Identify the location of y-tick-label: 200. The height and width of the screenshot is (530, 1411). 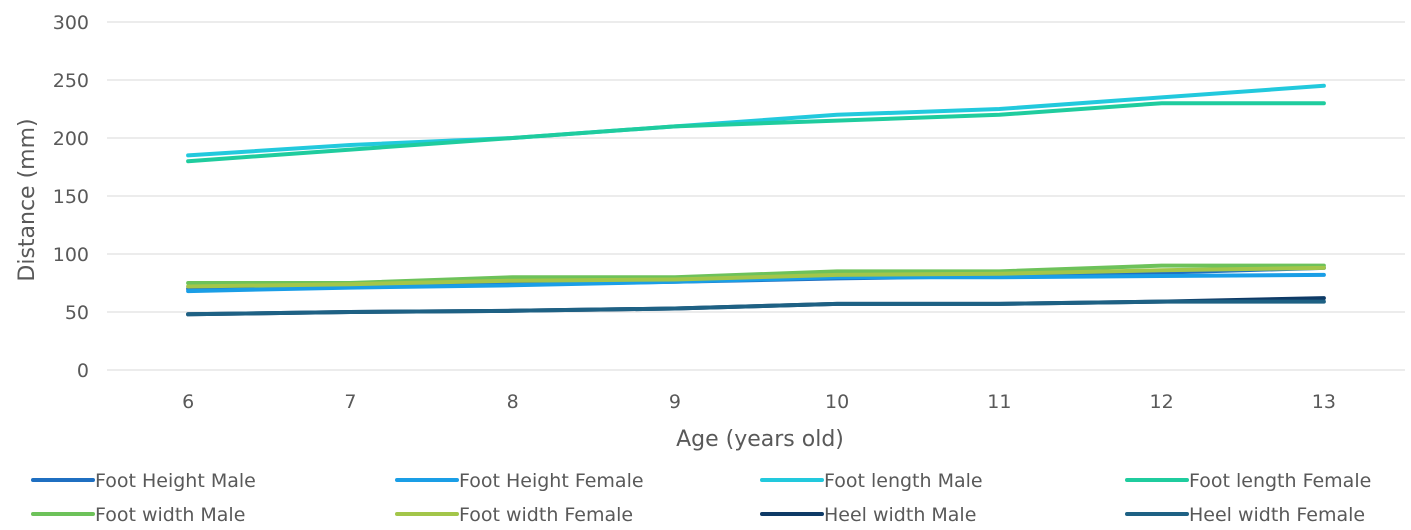
(71, 139).